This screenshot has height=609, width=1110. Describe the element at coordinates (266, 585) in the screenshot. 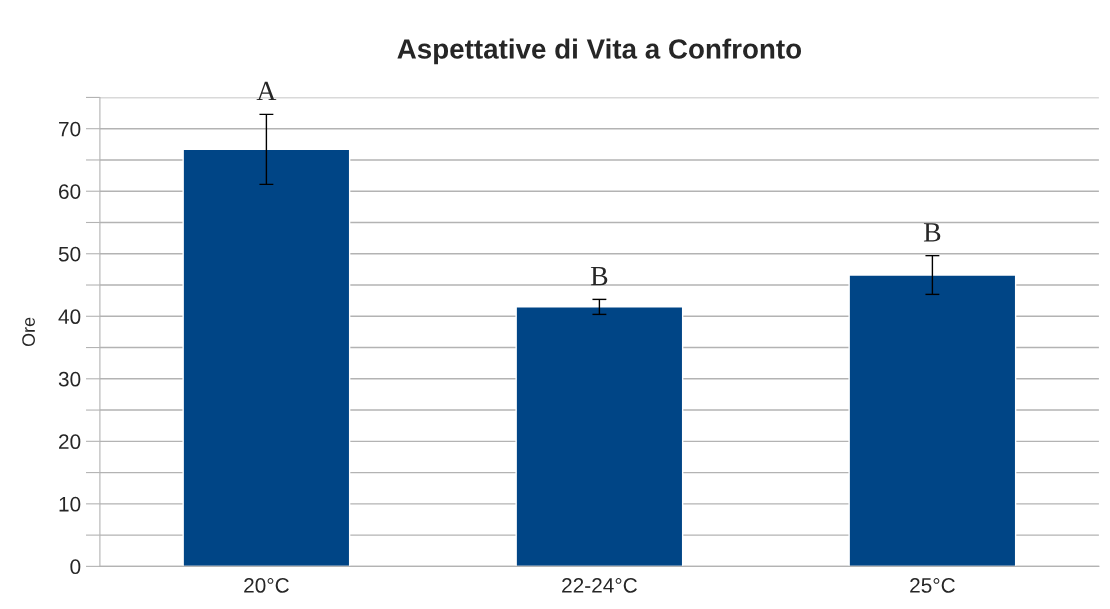

I see `x-tick-label: 20°C` at that location.